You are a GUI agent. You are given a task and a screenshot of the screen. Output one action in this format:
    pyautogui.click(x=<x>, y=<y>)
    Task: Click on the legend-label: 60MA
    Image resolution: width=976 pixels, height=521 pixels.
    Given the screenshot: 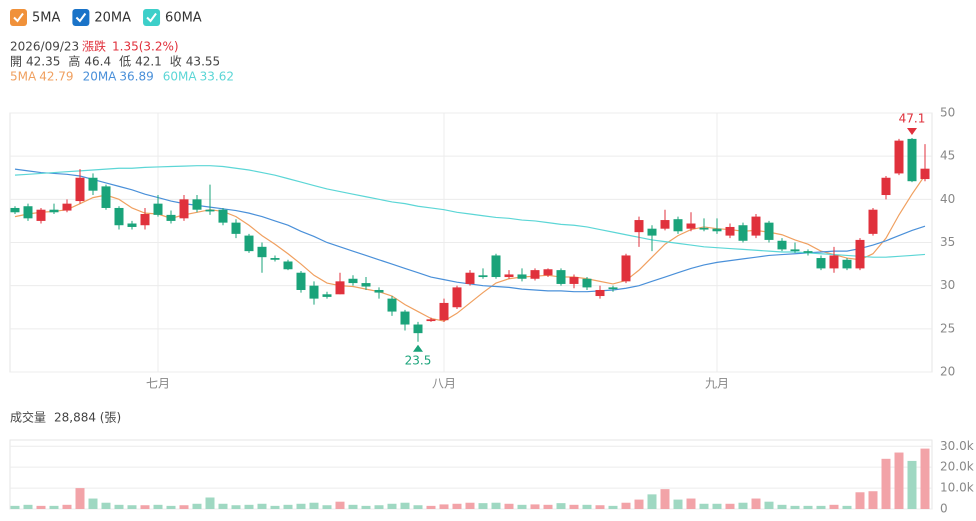 What is the action you would take?
    pyautogui.click(x=183, y=18)
    